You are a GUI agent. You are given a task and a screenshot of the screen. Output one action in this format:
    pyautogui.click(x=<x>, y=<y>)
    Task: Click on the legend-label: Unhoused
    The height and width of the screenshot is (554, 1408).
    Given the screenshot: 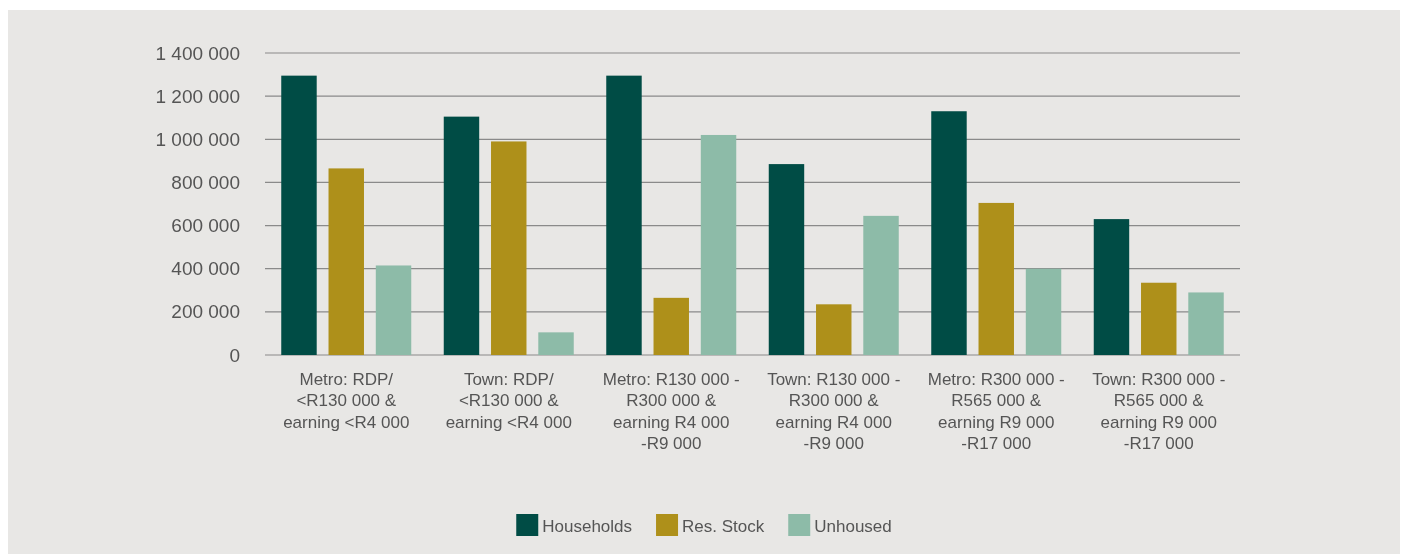 What is the action you would take?
    pyautogui.click(x=853, y=526)
    